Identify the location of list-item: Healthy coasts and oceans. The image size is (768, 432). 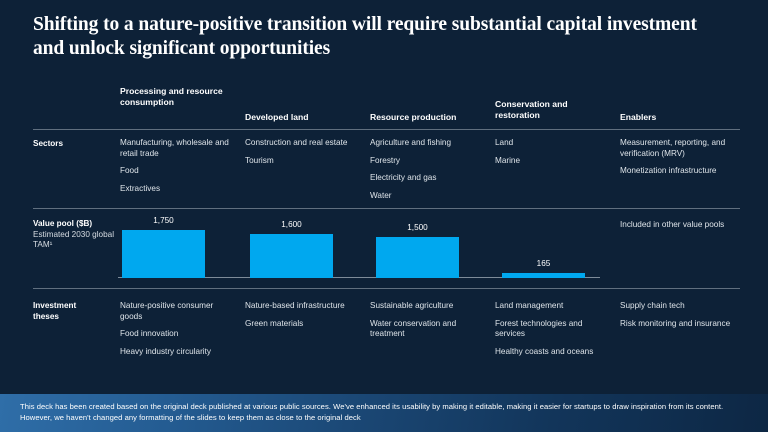
(544, 351).